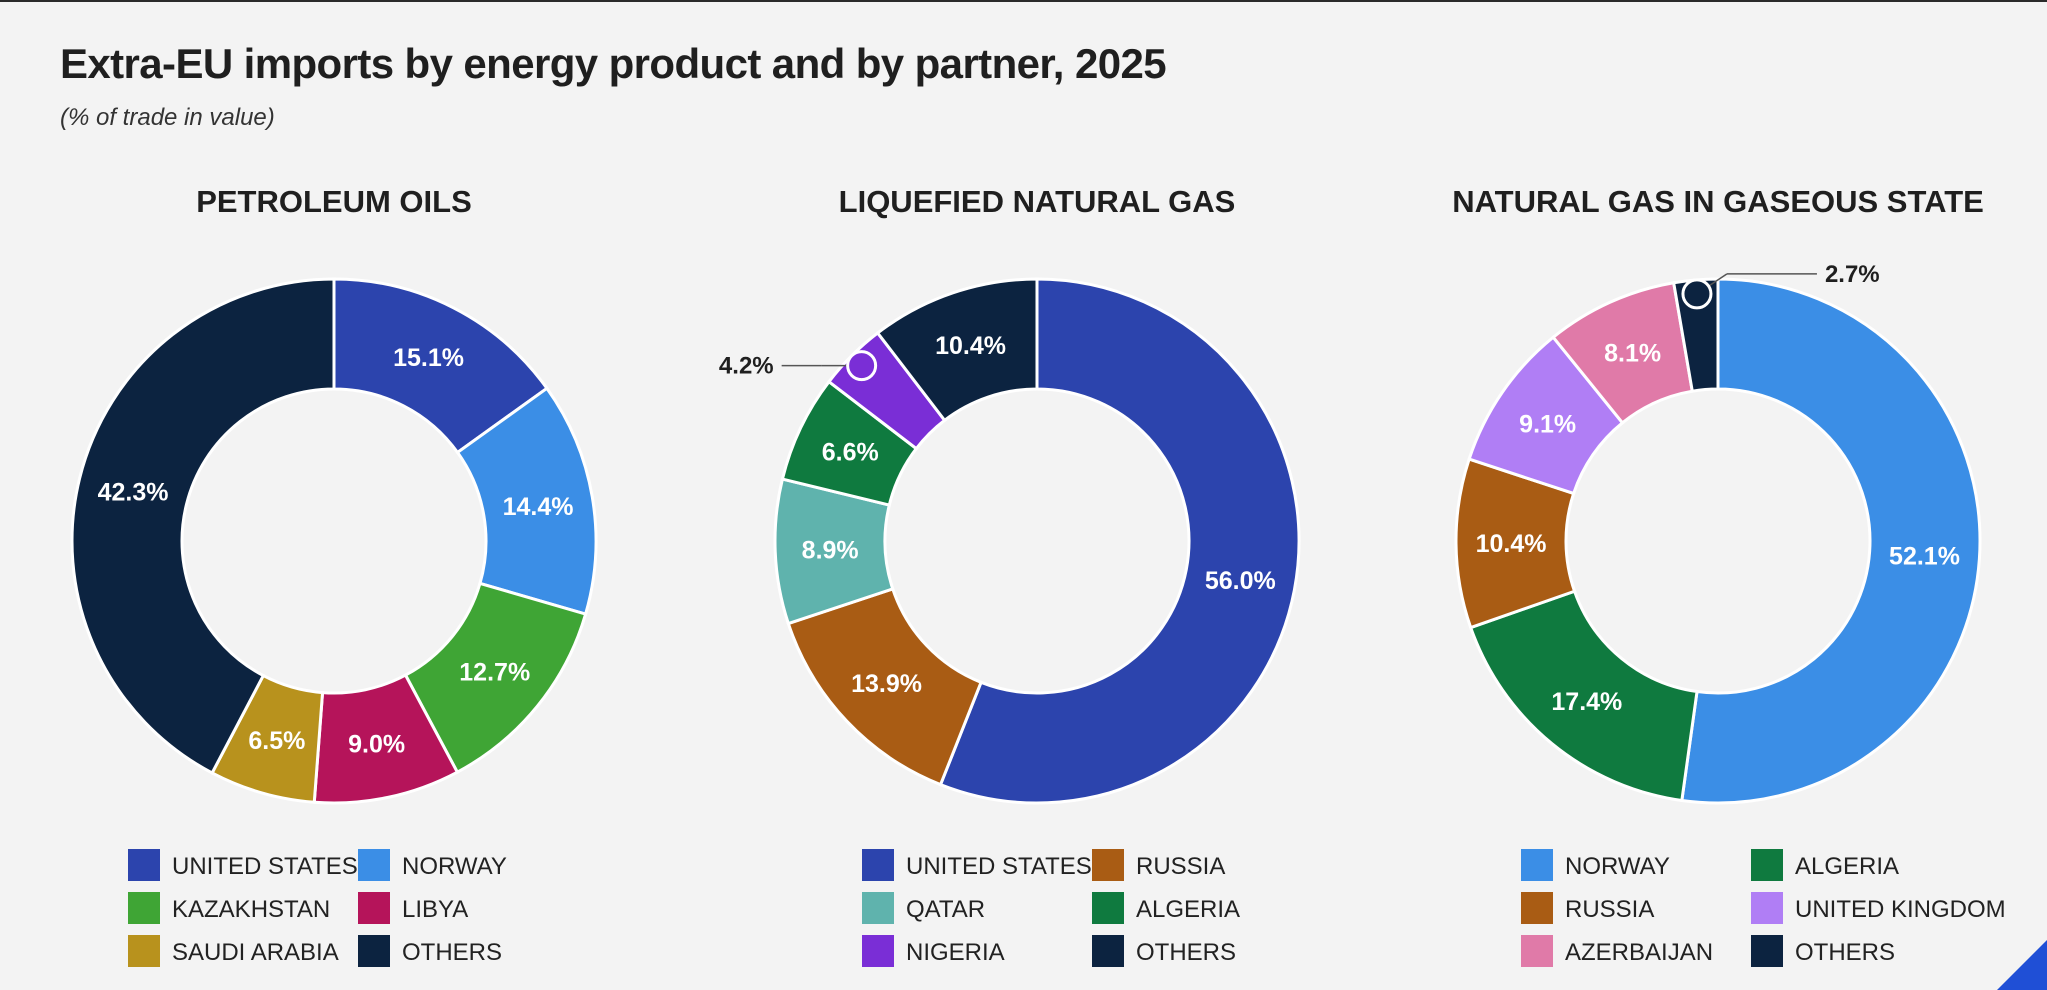  What do you see at coordinates (1023, 1) in the screenshot?
I see `top-rule` at bounding box center [1023, 1].